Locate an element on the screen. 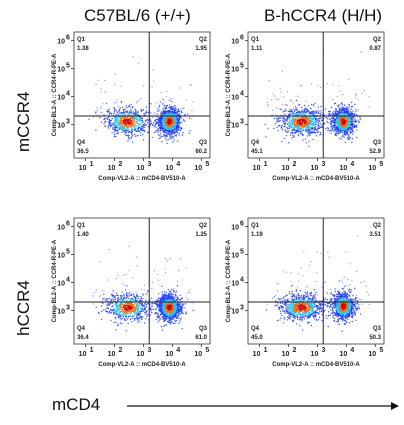 Image resolution: width=404 pixels, height=425 pixels. column-title-c57bl6: C57BL/6 (+/+) is located at coordinates (137, 15).